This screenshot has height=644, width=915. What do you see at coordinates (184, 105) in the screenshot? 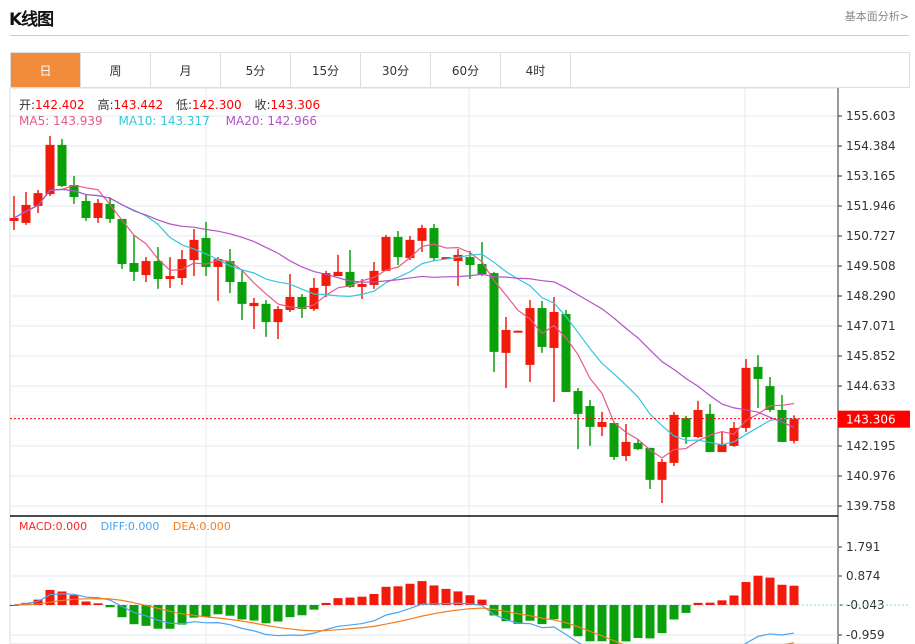
I see `low-label: 低:` at bounding box center [184, 105].